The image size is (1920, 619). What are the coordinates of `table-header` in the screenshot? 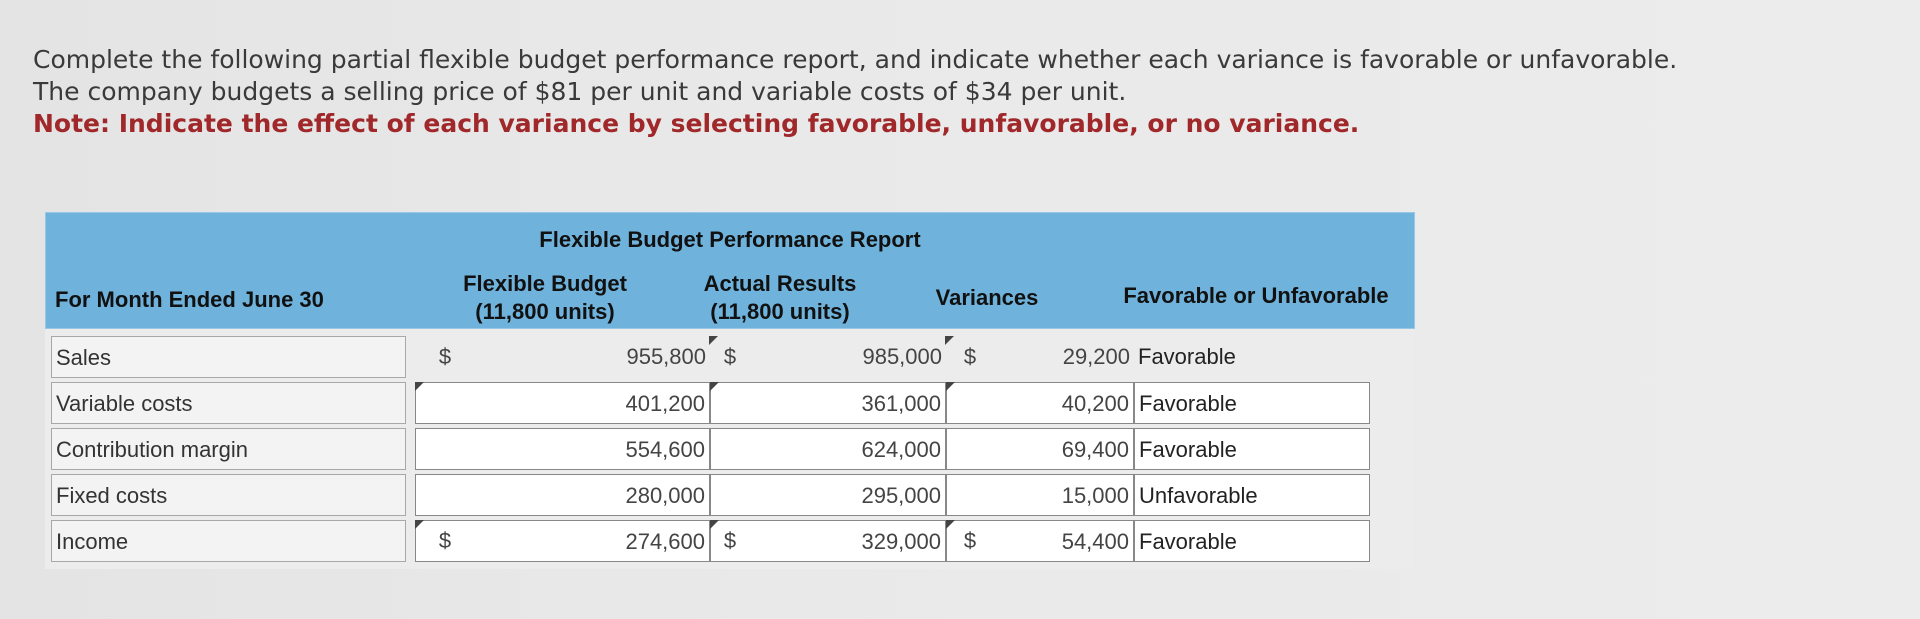 It's located at (730, 270).